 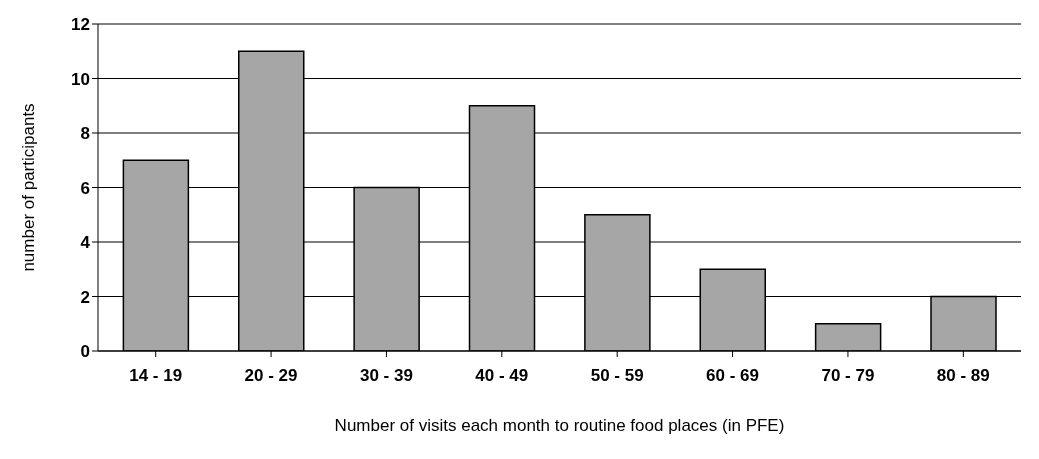 I want to click on x-tick-label: 40 - 49, so click(x=502, y=376).